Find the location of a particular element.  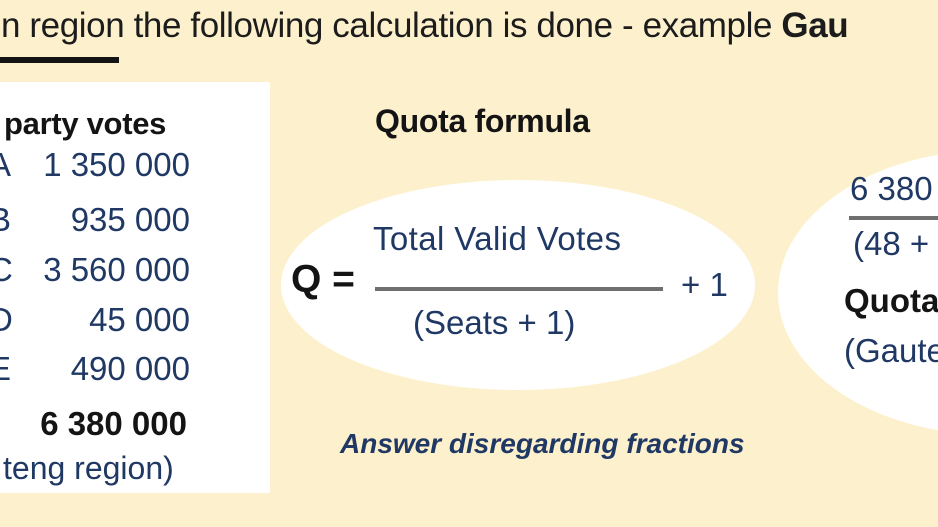

example-region-note: (Gauteng region) is located at coordinates (891, 350).